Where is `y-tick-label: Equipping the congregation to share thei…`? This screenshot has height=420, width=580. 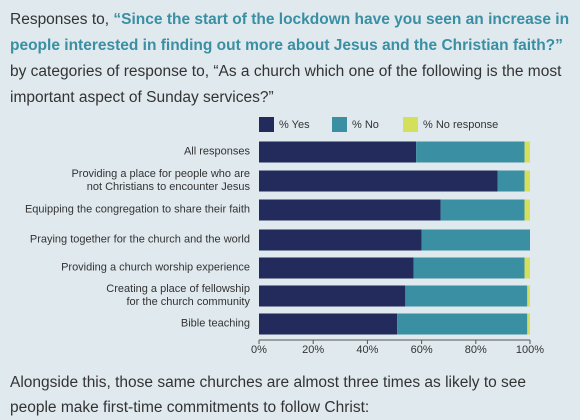 y-tick-label: Equipping the congregation to share thei… is located at coordinates (137, 209).